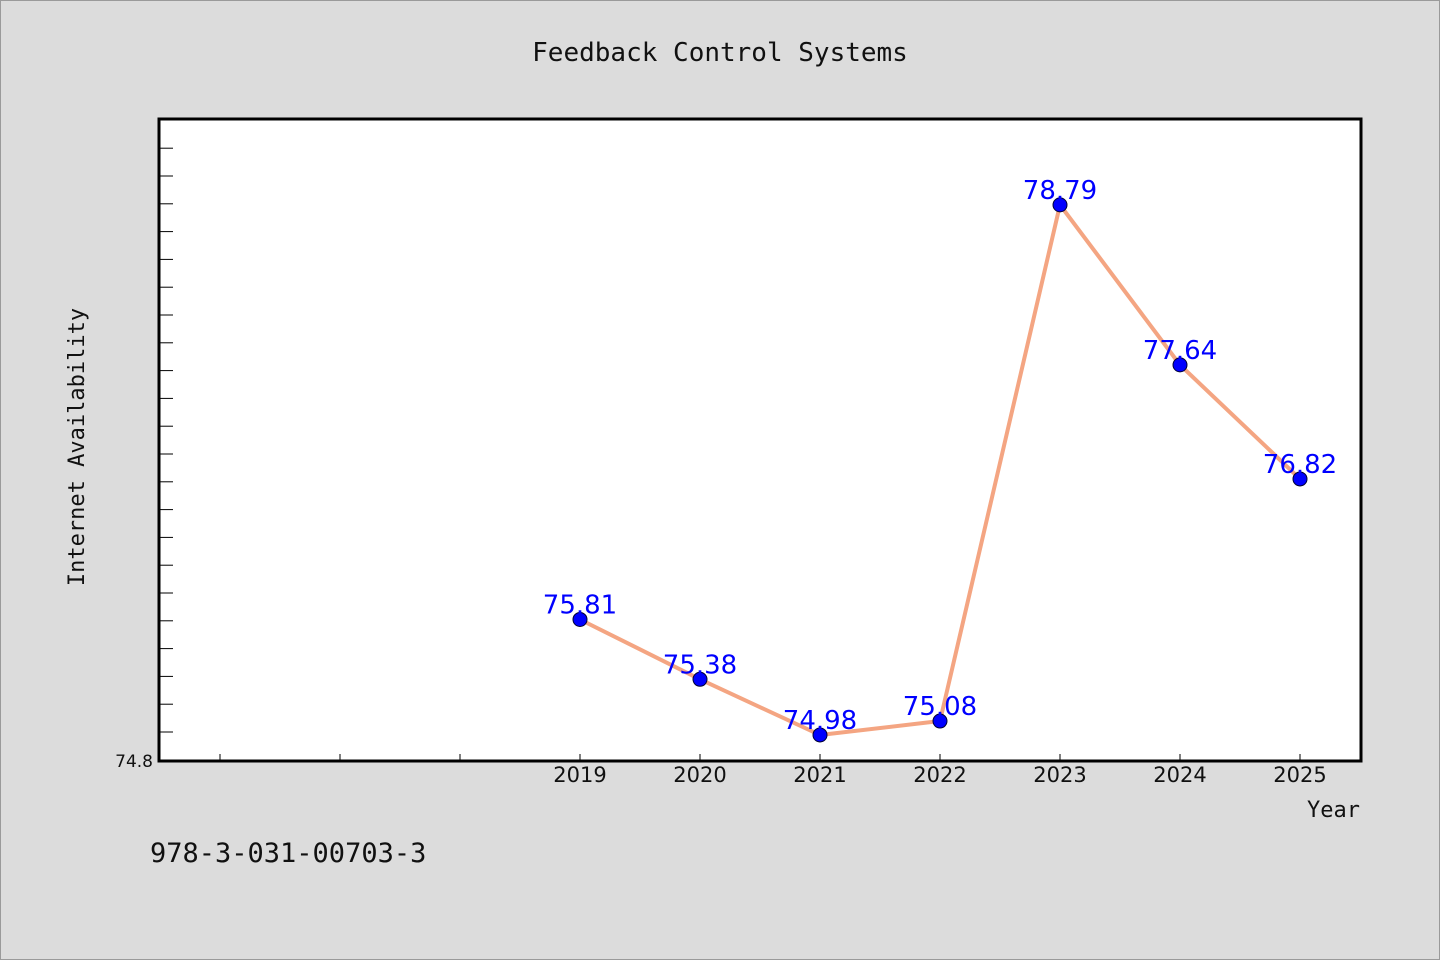  What do you see at coordinates (940, 707) in the screenshot?
I see `data-label: 75.08` at bounding box center [940, 707].